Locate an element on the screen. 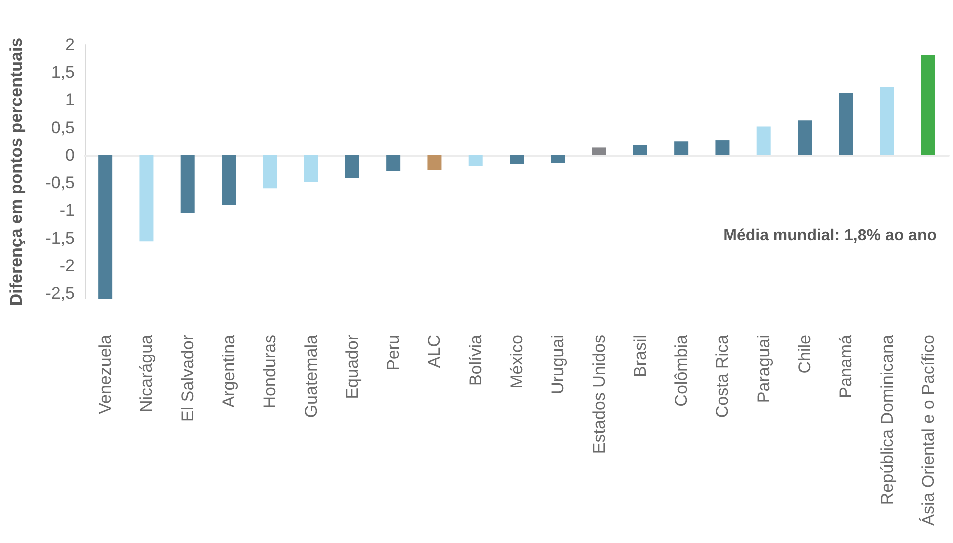  x-tick-label: Colômbia is located at coordinates (682, 370).